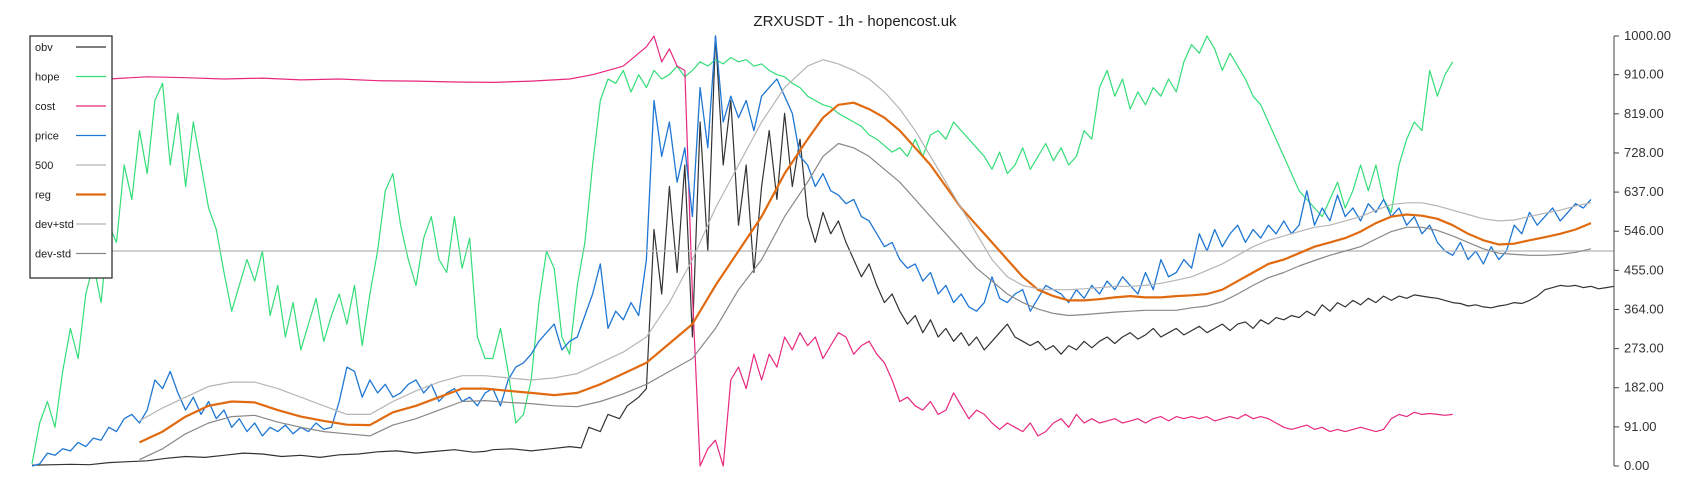 The height and width of the screenshot is (500, 1700). What do you see at coordinates (1644, 74) in the screenshot?
I see `y-tick-label: 910.00` at bounding box center [1644, 74].